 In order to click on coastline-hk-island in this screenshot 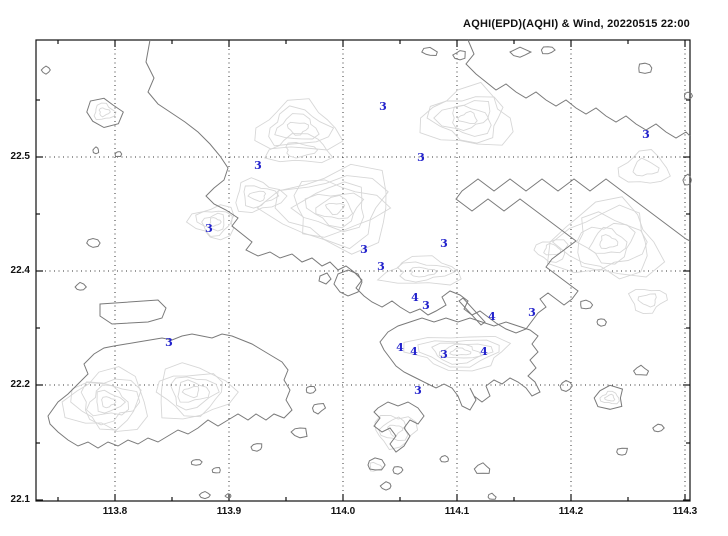, I will do `click(460, 364)`.